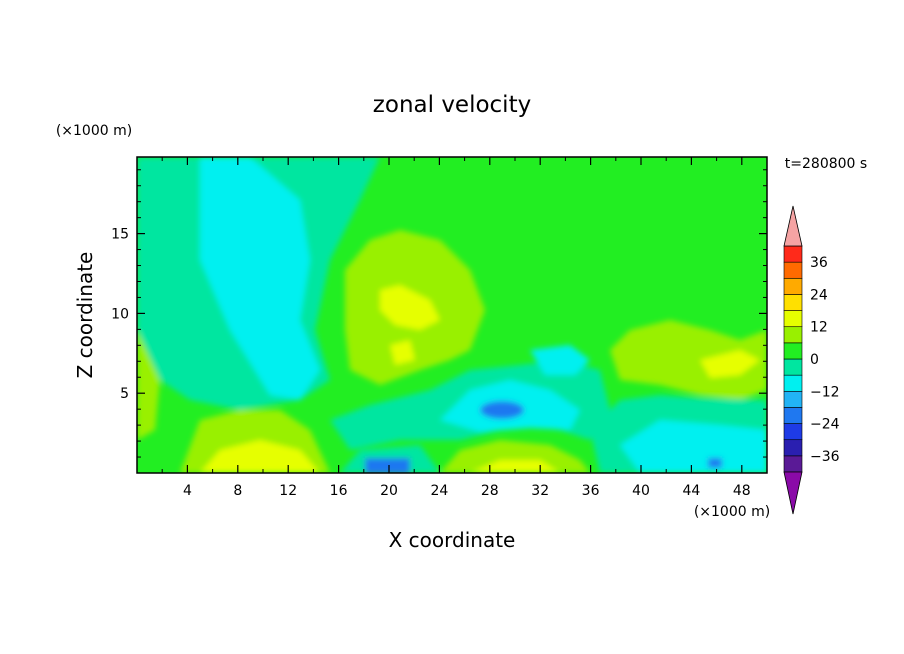  Describe the element at coordinates (819, 263) in the screenshot. I see `colorbar-label: 36` at that location.